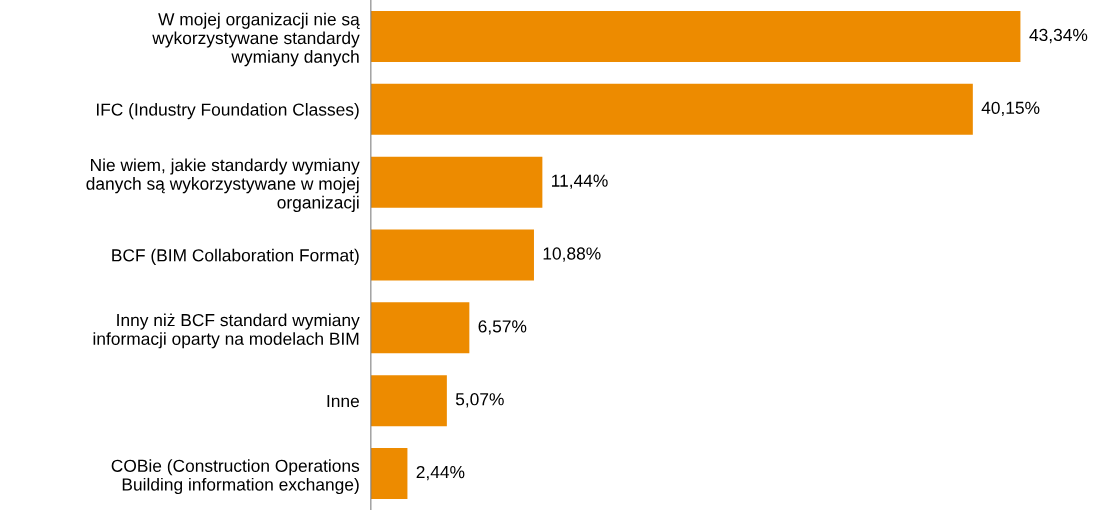  Describe the element at coordinates (572, 254) in the screenshot. I see `data-label: 10,88%` at that location.